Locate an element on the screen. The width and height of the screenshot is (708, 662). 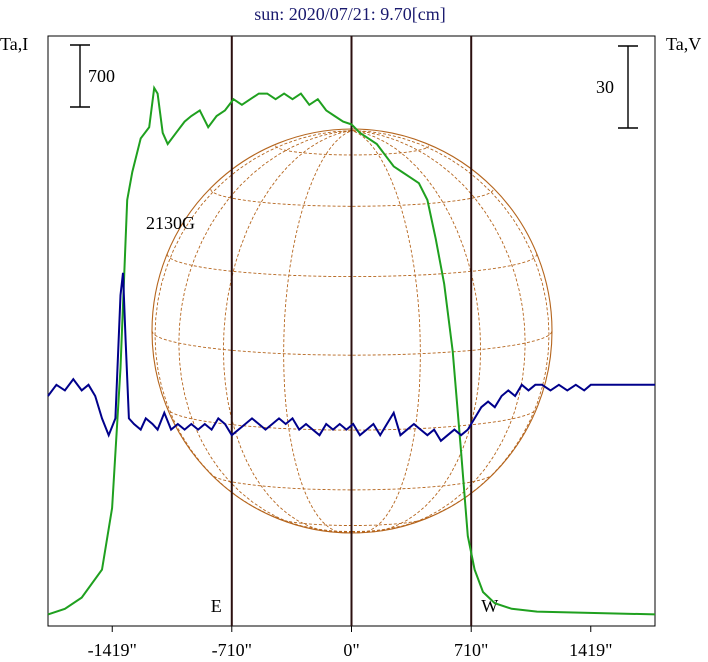
left-axis-label: Ta,I is located at coordinates (14, 44).